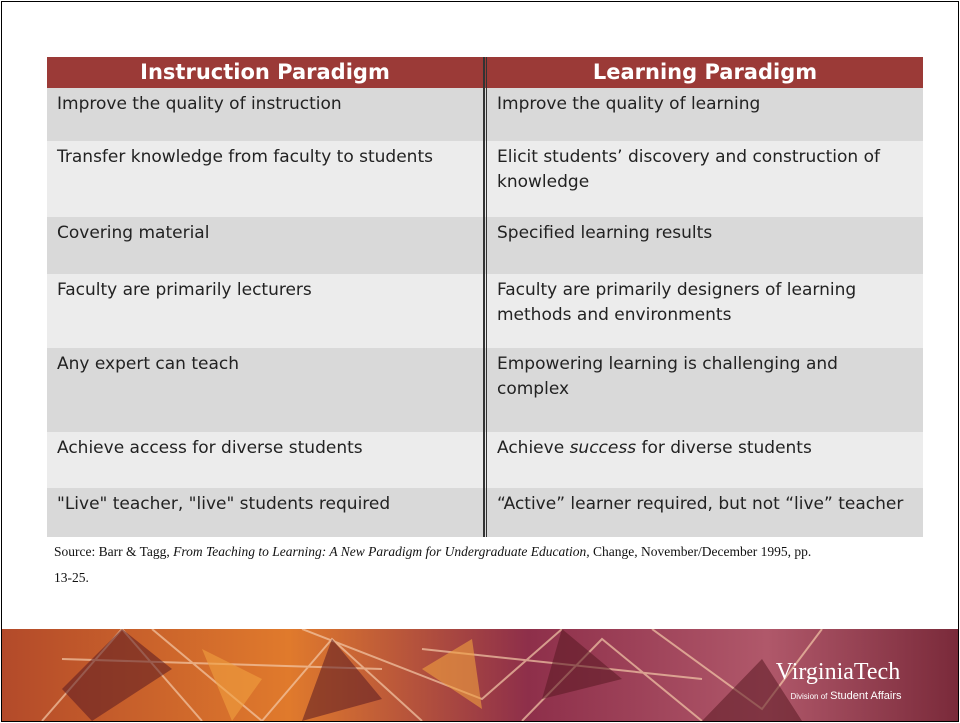  I want to click on division: Division of Student Affairs, so click(846, 696).